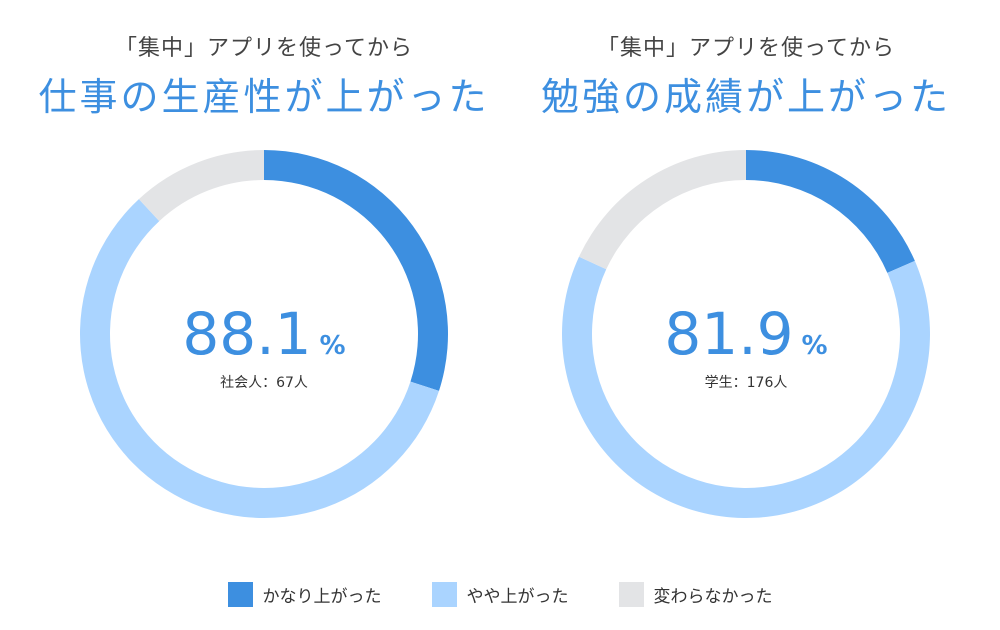 This screenshot has width=1000, height=630. What do you see at coordinates (745, 97) in the screenshot?
I see `chart-title: 勉強の成績が上がった` at bounding box center [745, 97].